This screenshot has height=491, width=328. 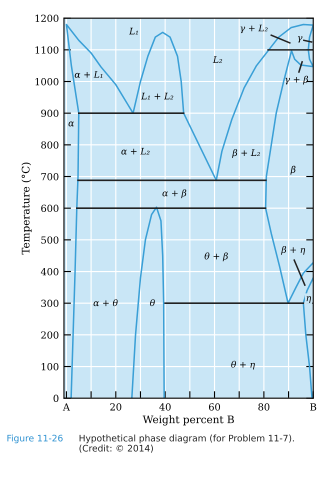 I want to click on annotation: γ, so click(x=300, y=39).